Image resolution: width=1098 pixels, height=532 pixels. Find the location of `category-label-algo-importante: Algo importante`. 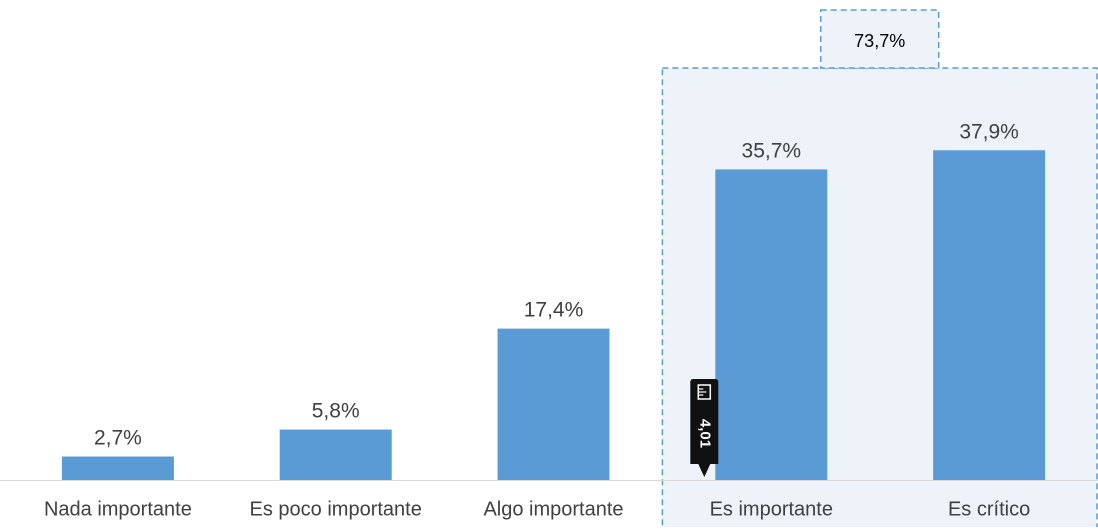

category-label-algo-importante: Algo importante is located at coordinates (553, 509).